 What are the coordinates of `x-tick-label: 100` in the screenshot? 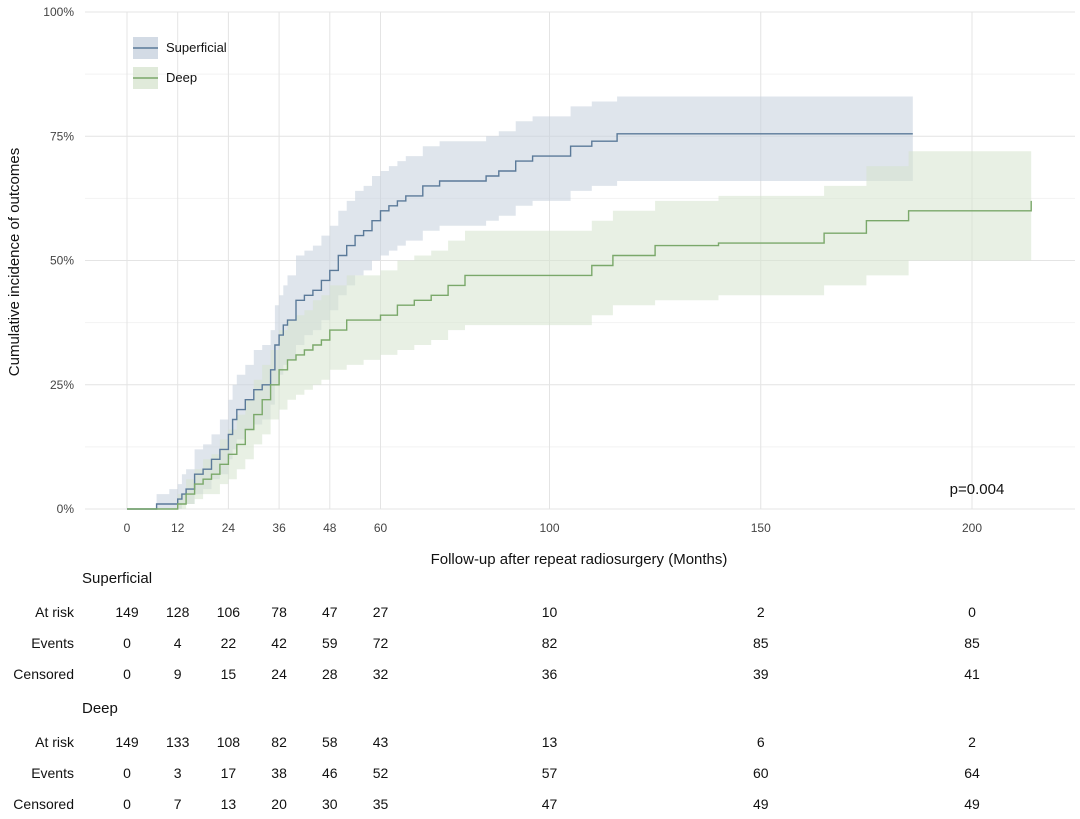 It's located at (549, 528).